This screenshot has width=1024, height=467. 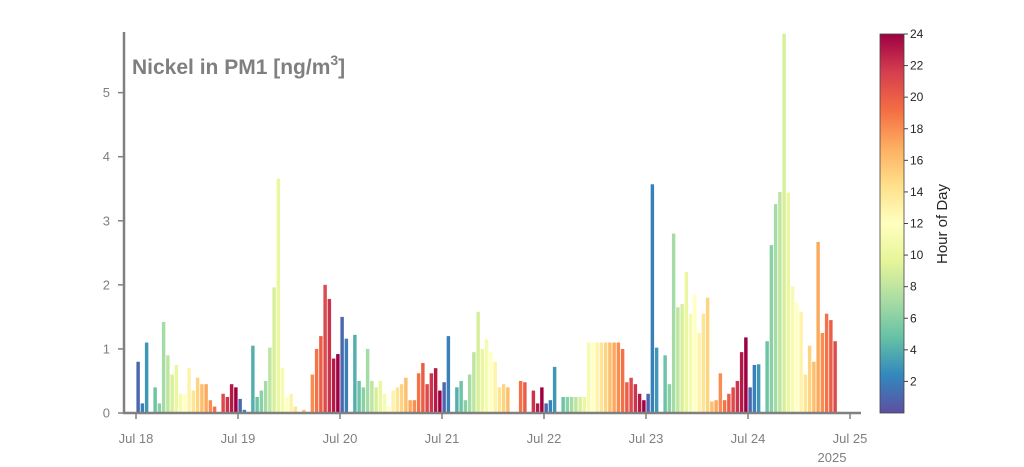 What do you see at coordinates (913, 287) in the screenshot?
I see `colorbar-tick-label: 8` at bounding box center [913, 287].